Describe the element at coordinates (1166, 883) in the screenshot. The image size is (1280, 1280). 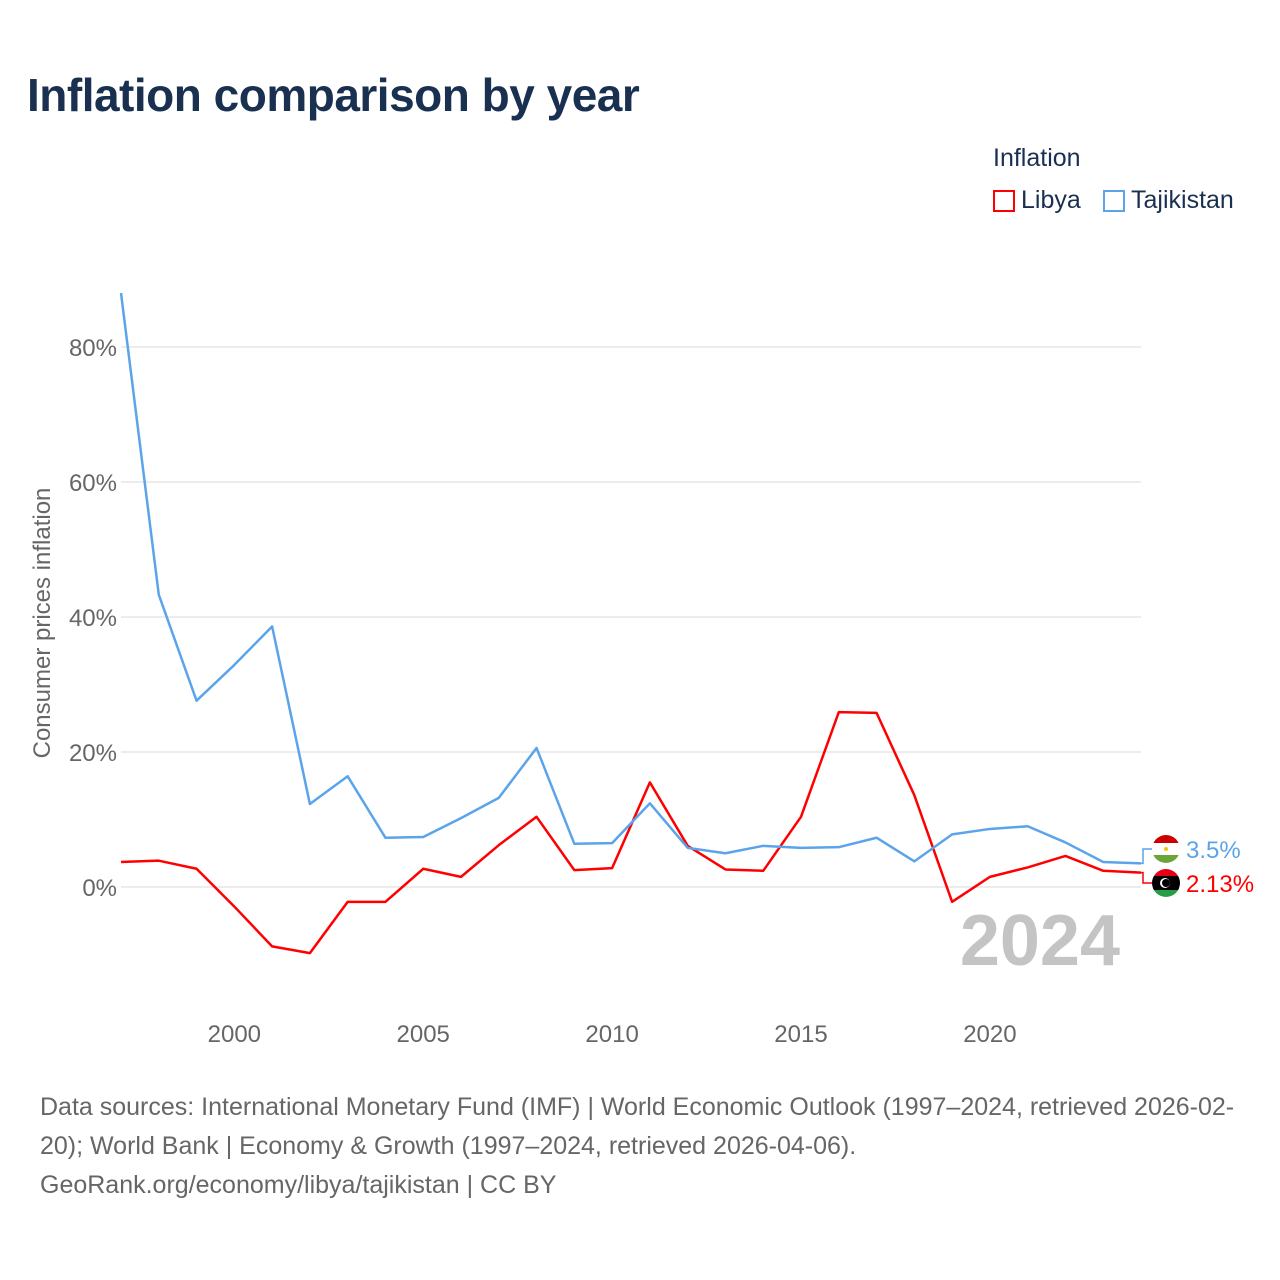
I see `flag-libya-icon` at that location.